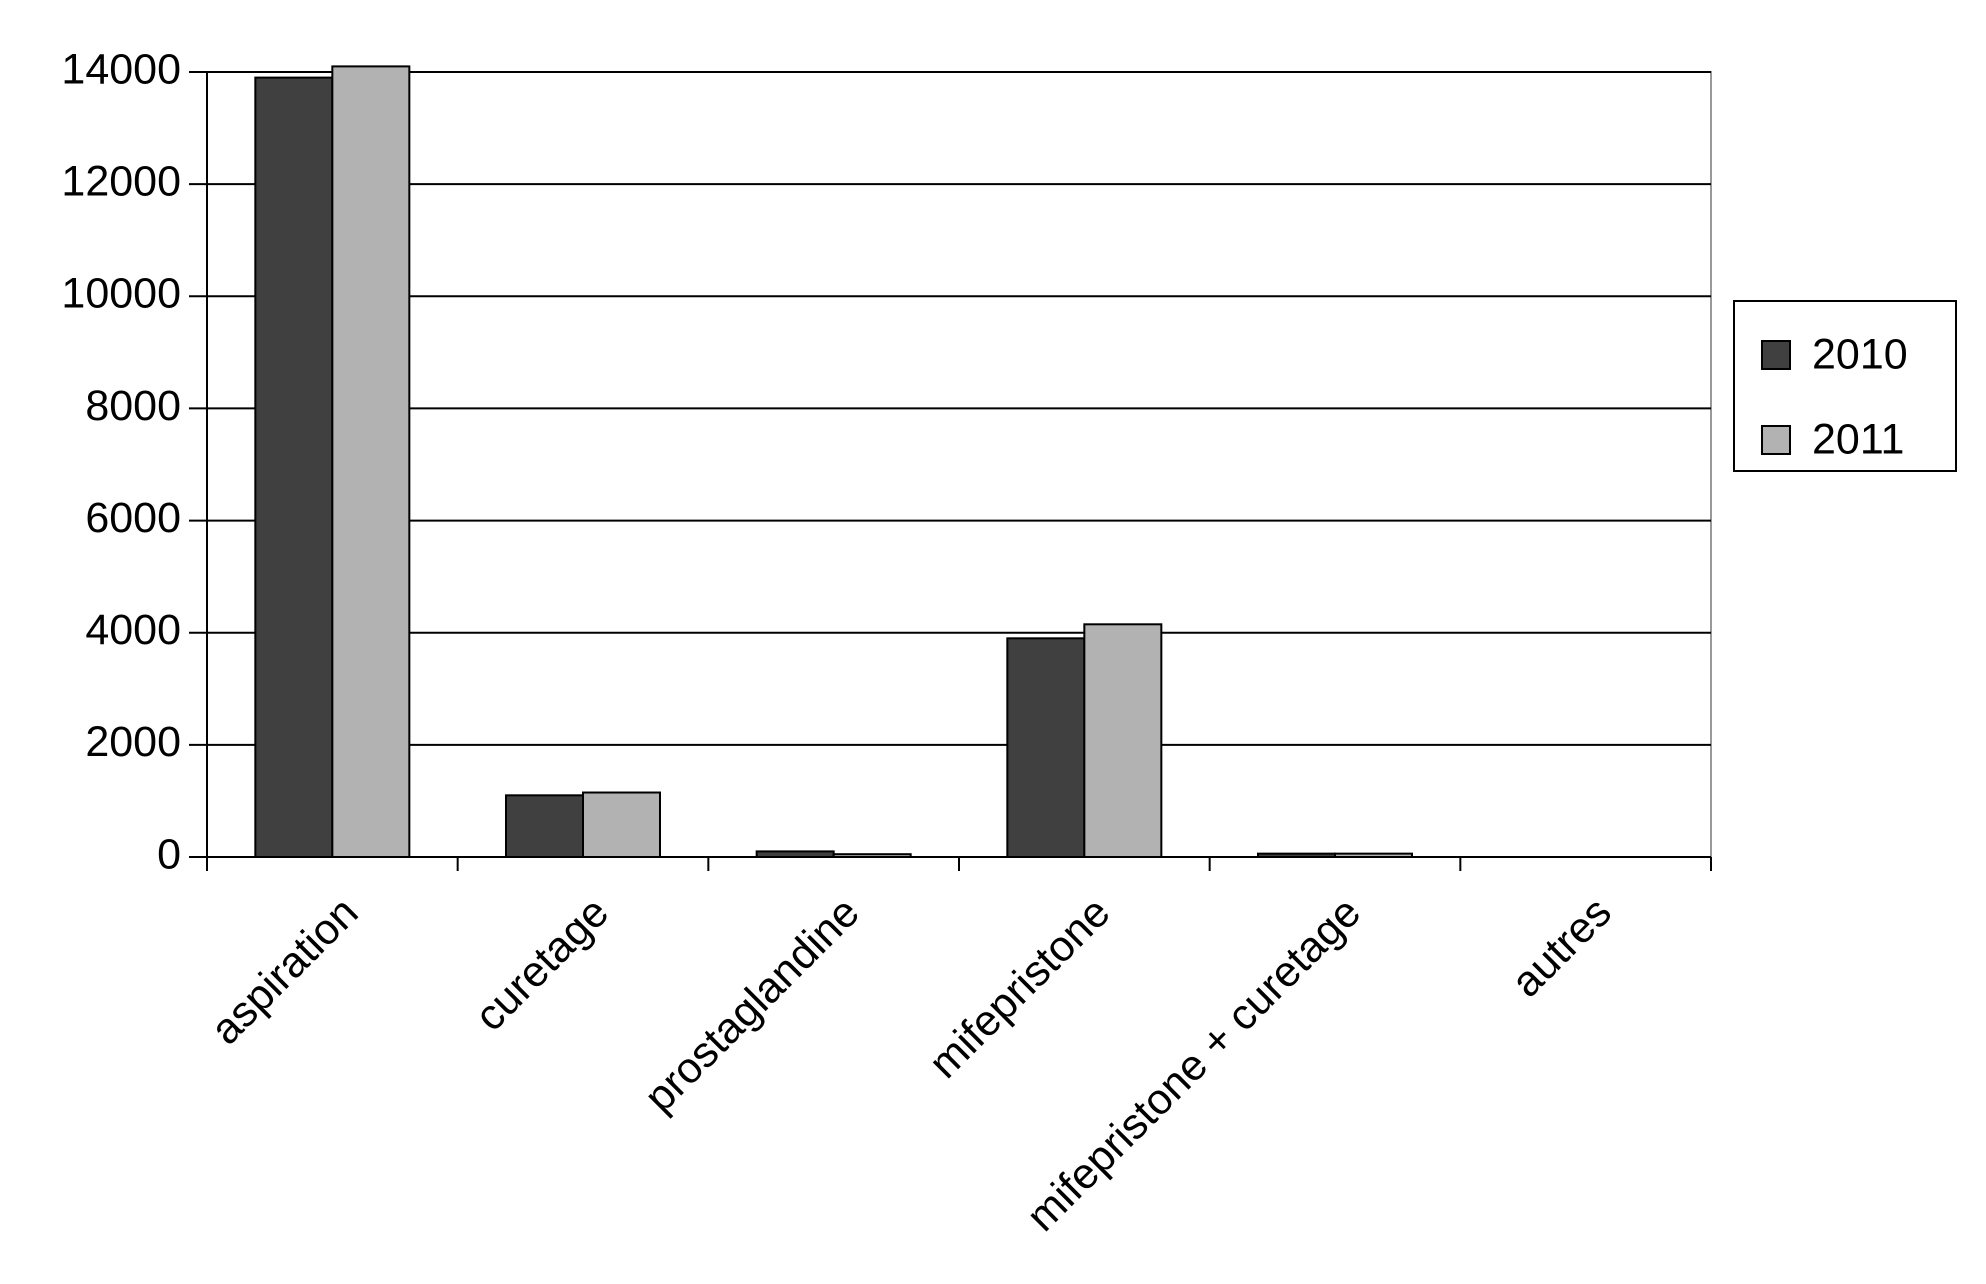 This screenshot has height=1284, width=1986. Describe the element at coordinates (169, 854) in the screenshot. I see `y-tick-label: 0` at that location.